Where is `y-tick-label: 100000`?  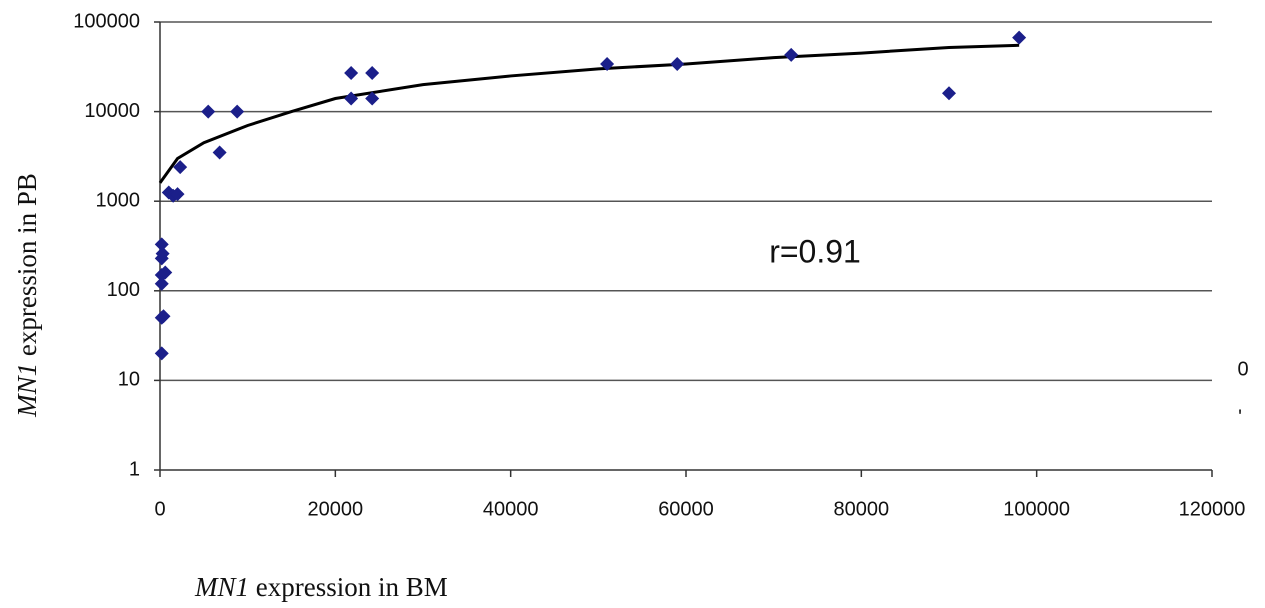 y-tick-label: 100000 is located at coordinates (106, 21).